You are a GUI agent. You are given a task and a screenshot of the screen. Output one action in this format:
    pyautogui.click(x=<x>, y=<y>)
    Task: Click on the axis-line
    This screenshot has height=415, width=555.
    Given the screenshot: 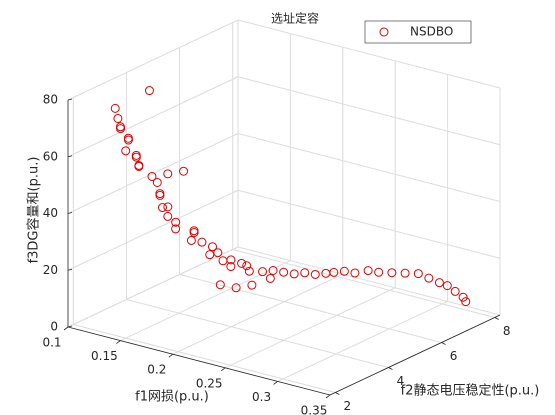 What is the action you would take?
    pyautogui.click(x=199, y=361)
    